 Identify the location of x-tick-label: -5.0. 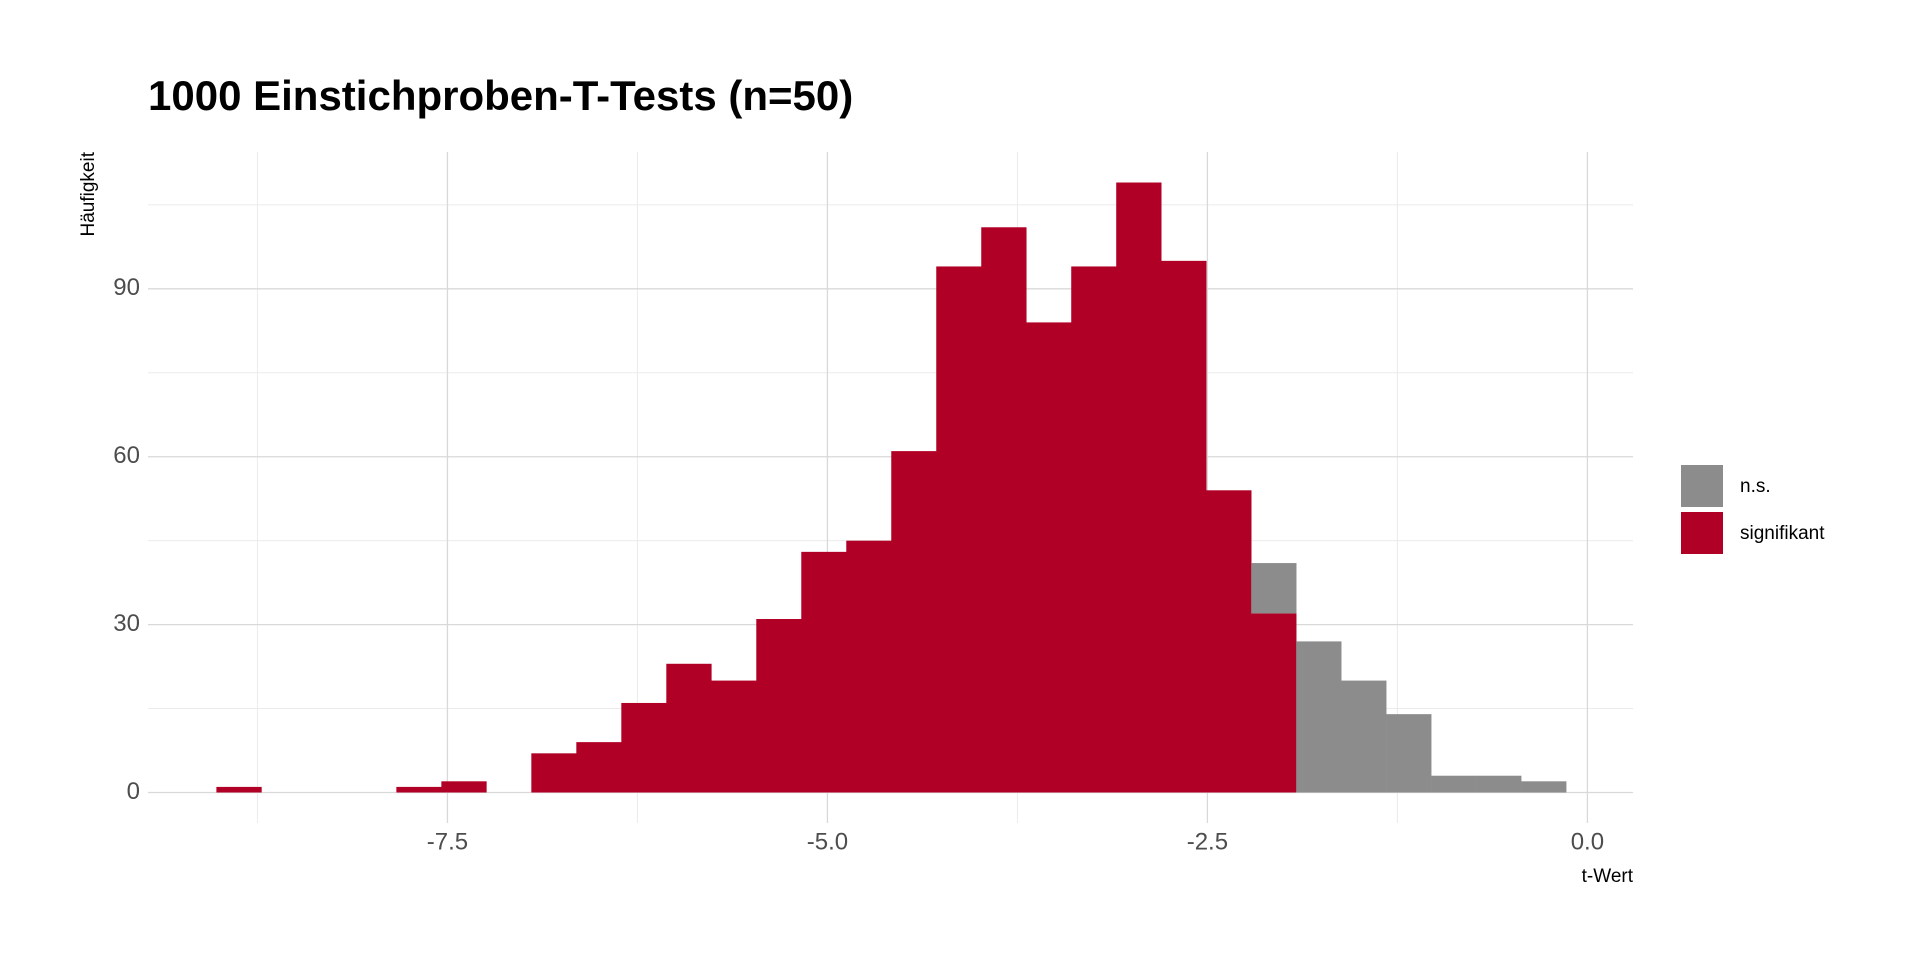
(827, 841).